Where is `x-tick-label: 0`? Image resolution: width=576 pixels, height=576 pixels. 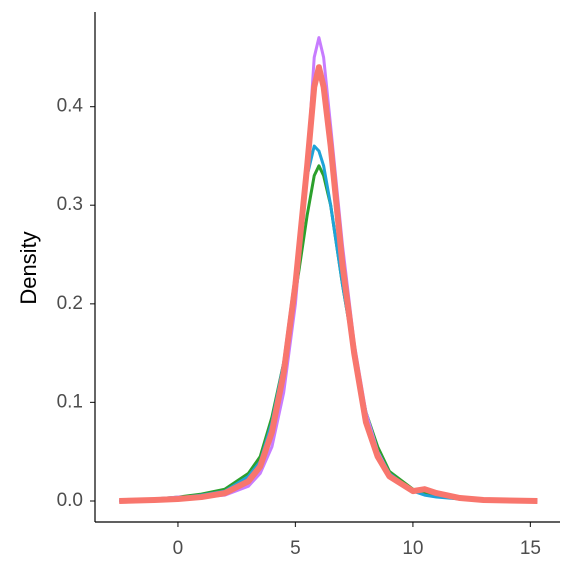 x-tick-label: 0 is located at coordinates (178, 548).